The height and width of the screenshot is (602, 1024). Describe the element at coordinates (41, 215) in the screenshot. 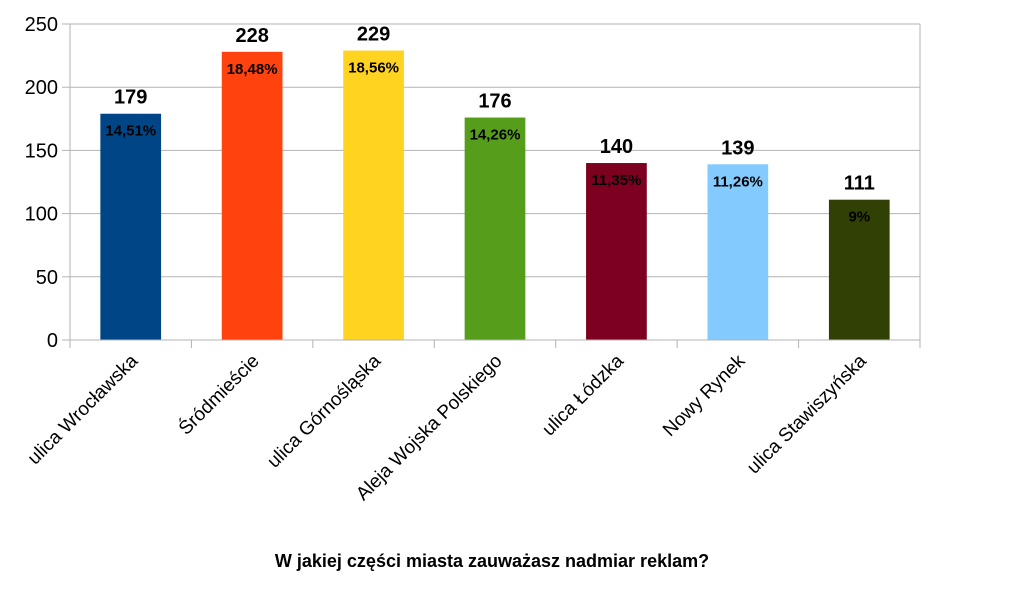

I see `y-tick-label: 100` at that location.